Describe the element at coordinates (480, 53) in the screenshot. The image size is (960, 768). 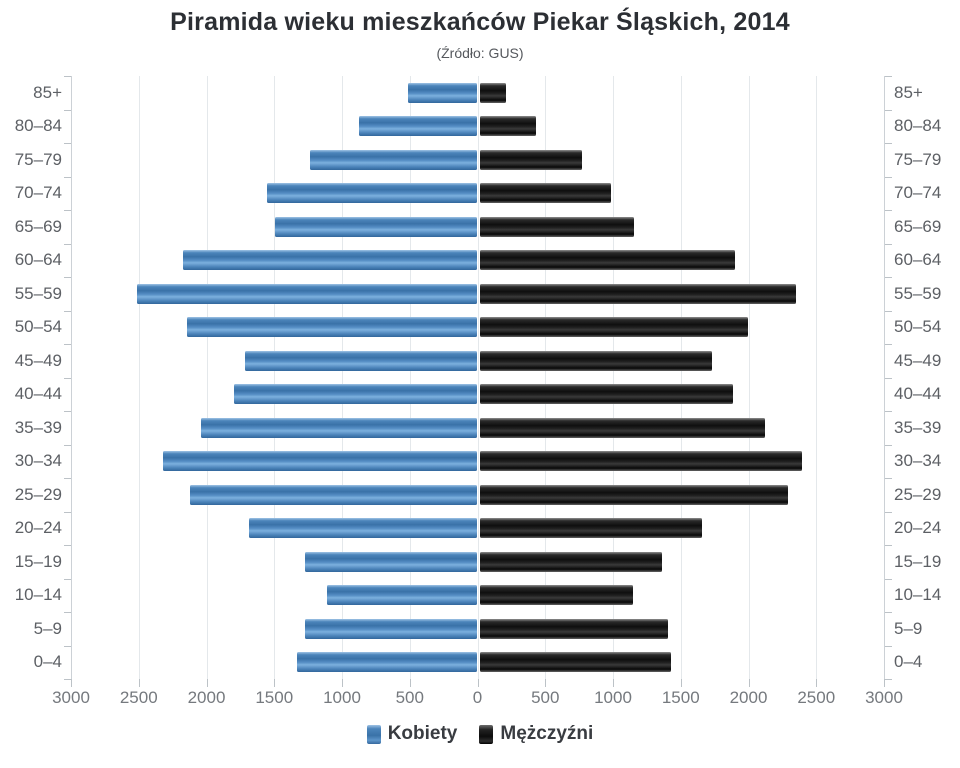
I see `chart-subtitle: (Źródło: GUS)` at that location.